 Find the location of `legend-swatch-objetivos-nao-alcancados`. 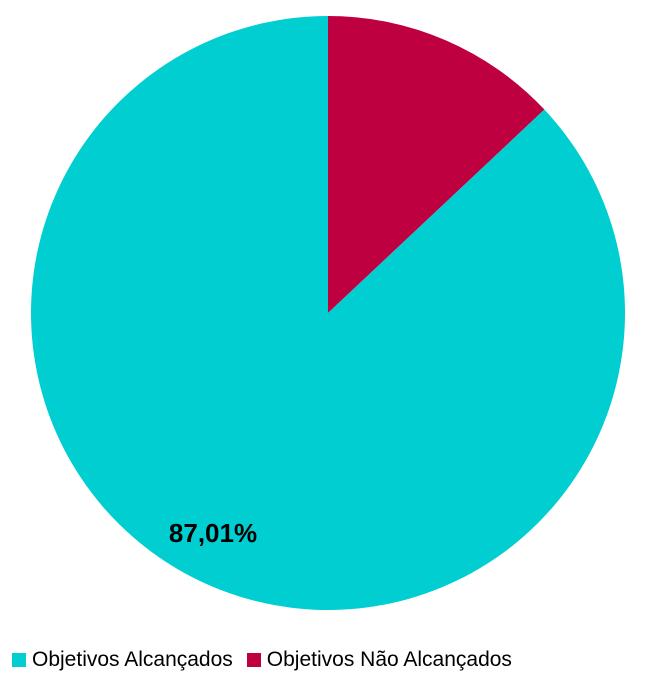

legend-swatch-objetivos-nao-alcancados is located at coordinates (253, 660).